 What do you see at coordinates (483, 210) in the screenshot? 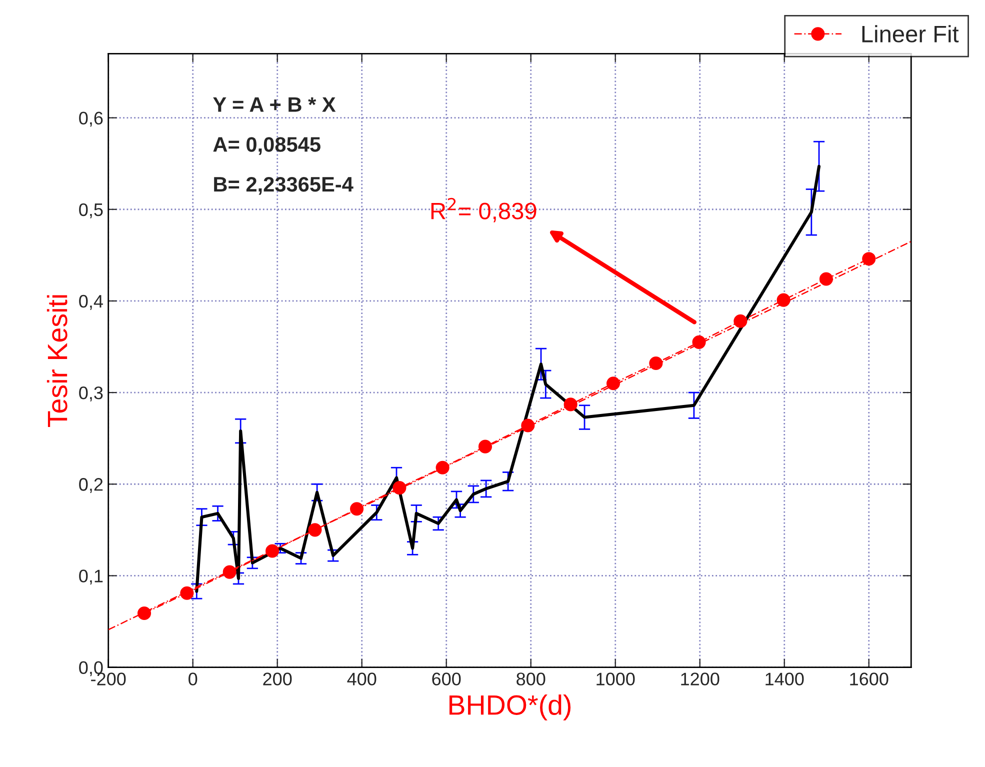
I see `annotation: R$^{2}$= 0,839` at bounding box center [483, 210].